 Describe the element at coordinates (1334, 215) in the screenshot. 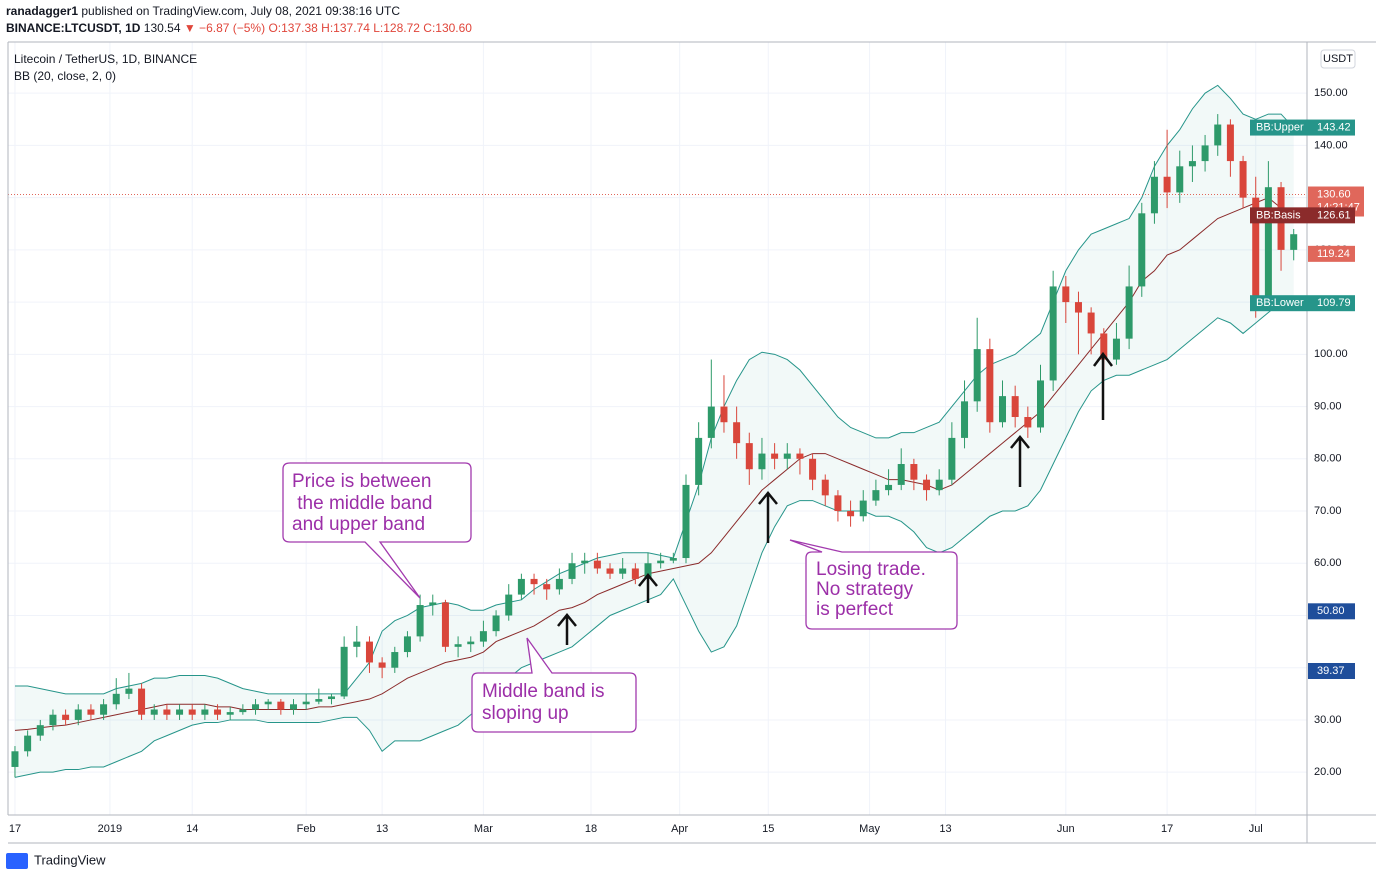

I see `value-label: 126.61` at that location.